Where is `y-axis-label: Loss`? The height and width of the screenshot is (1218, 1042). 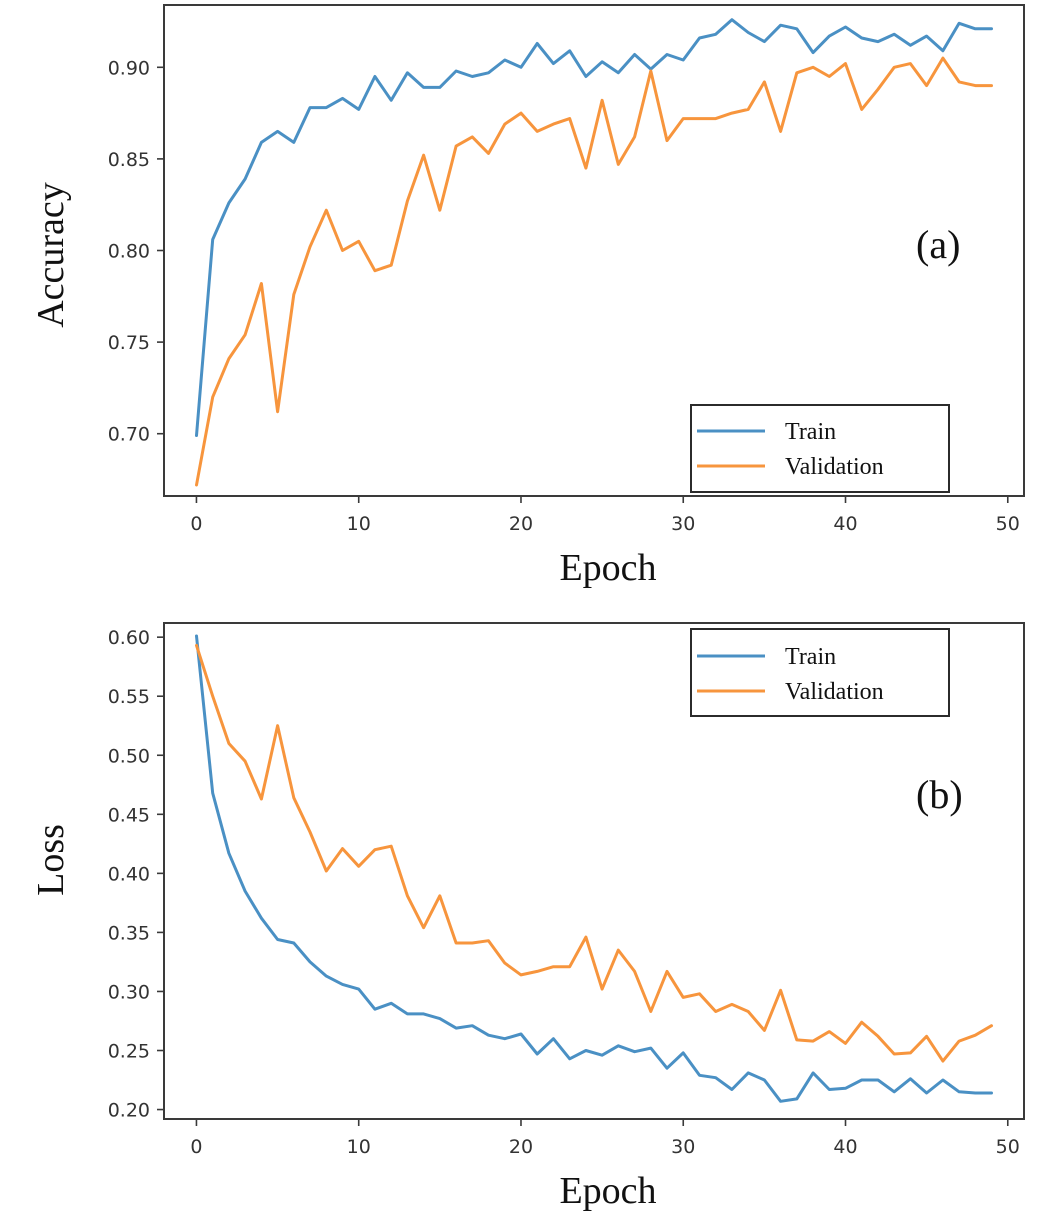
y-axis-label: Loss is located at coordinates (51, 860).